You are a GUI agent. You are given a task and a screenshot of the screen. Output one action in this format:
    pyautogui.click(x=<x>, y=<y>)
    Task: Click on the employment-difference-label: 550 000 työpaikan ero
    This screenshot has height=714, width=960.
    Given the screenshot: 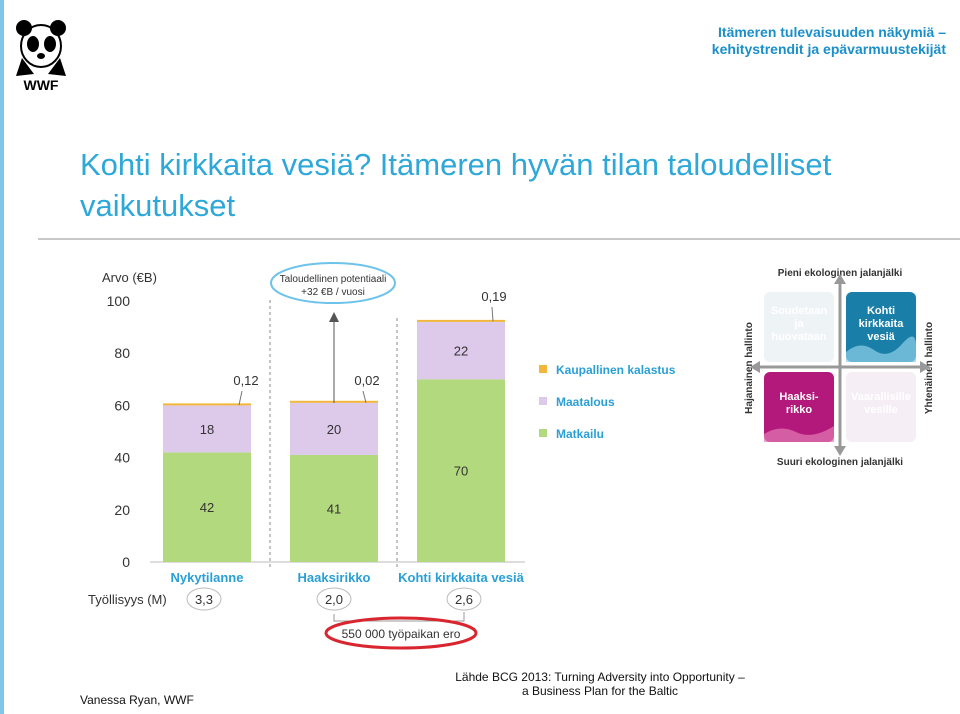 What is the action you would take?
    pyautogui.click(x=401, y=634)
    